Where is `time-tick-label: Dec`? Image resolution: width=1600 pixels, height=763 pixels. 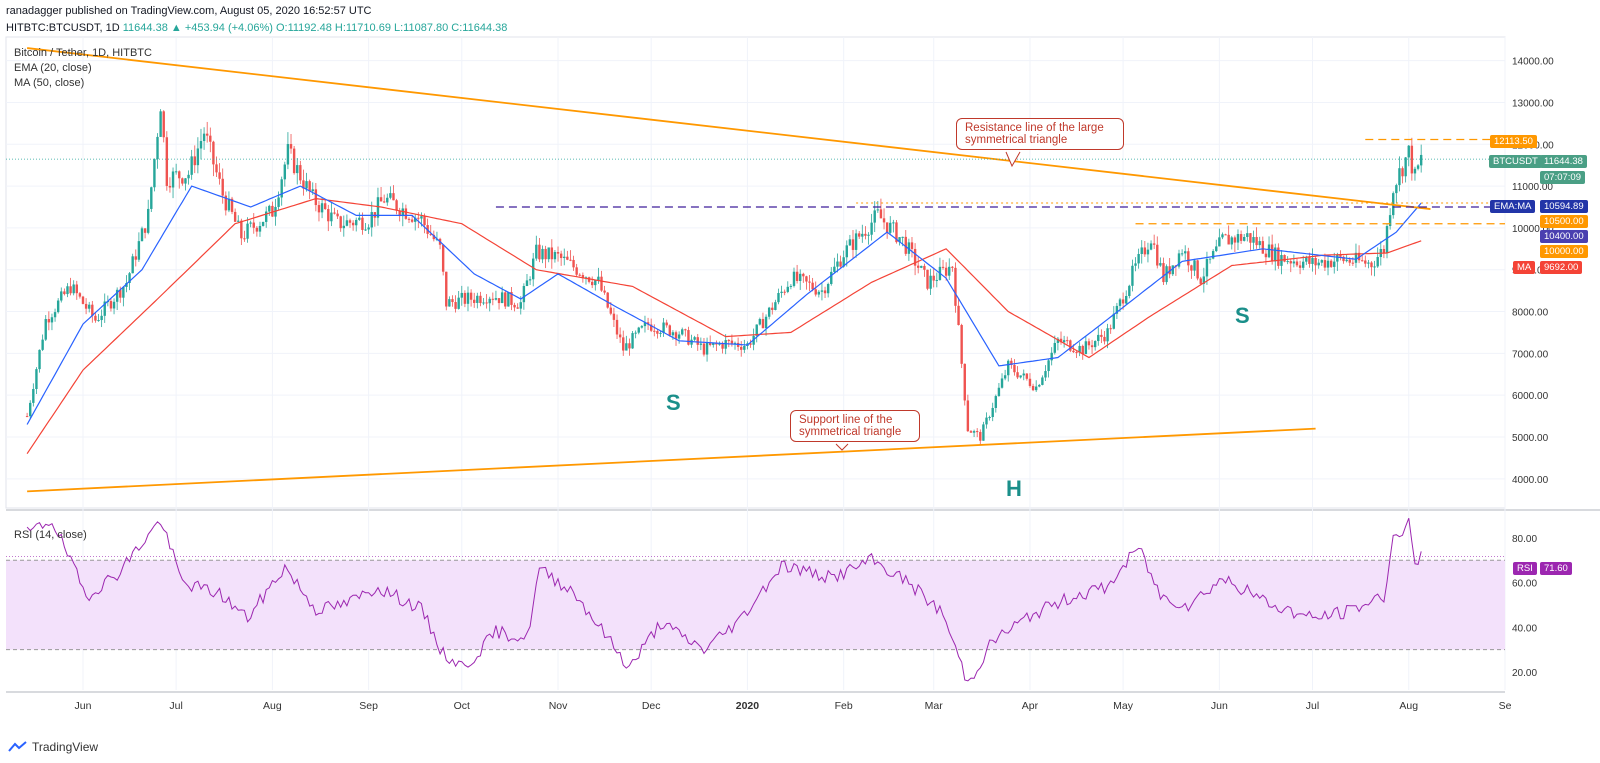
time-tick-label: Dec is located at coordinates (651, 706).